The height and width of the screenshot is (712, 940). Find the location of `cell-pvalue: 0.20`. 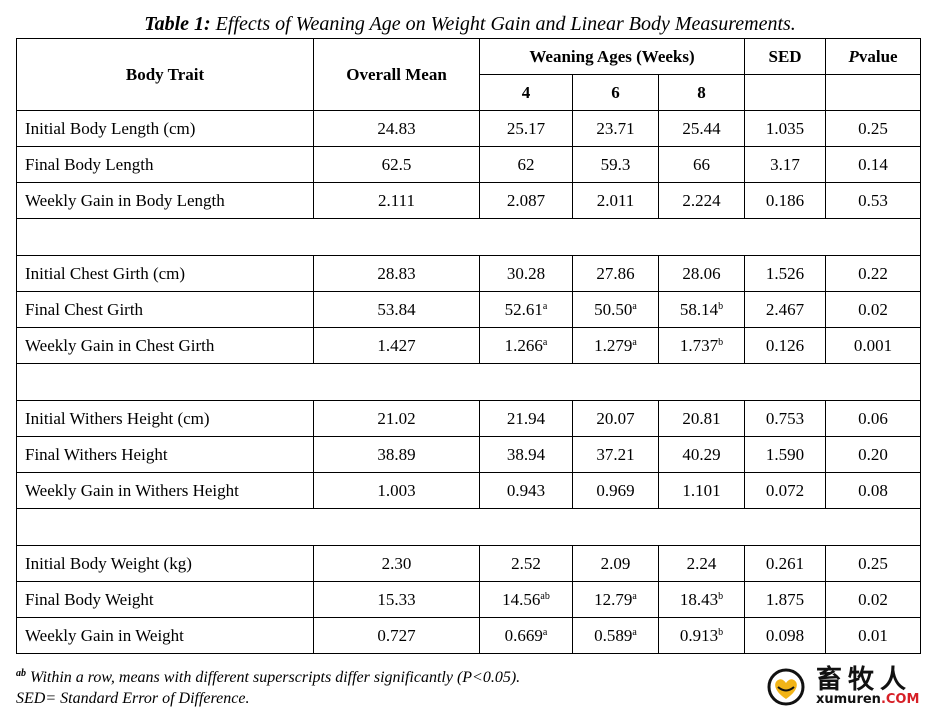

cell-pvalue: 0.20 is located at coordinates (873, 454).